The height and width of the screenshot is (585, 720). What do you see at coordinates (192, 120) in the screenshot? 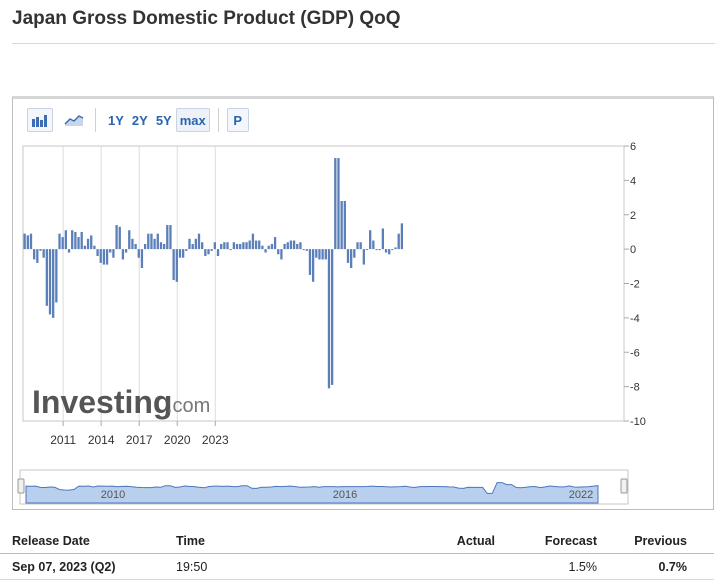
I see `range-max-button: max` at bounding box center [192, 120].